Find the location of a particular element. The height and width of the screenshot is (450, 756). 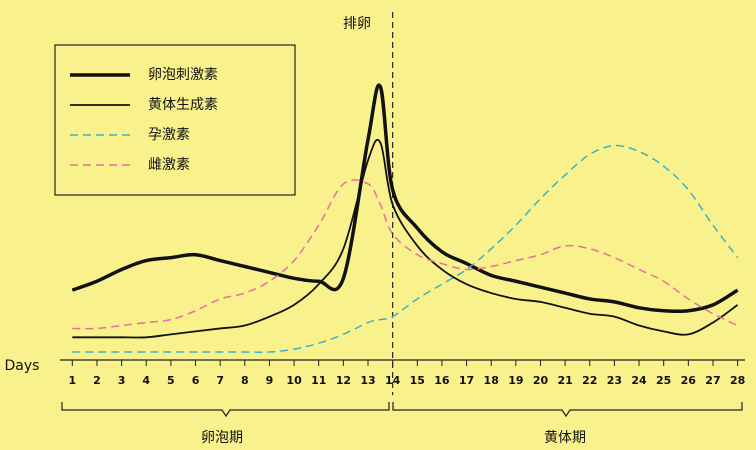

x-tick-label: 6 is located at coordinates (196, 380).